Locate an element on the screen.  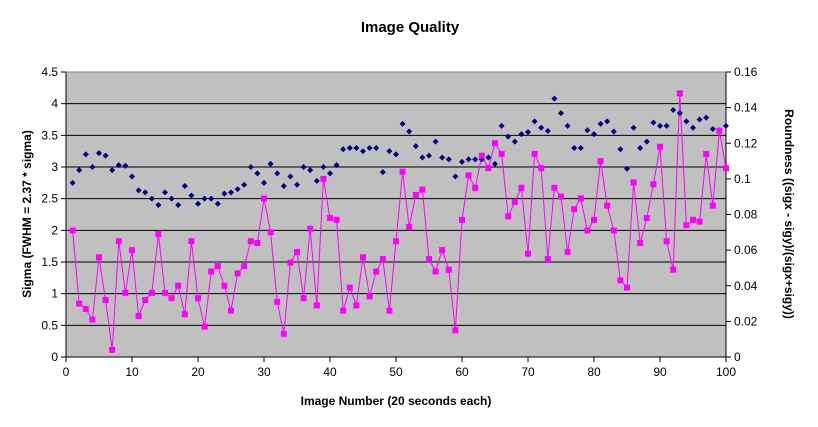
chart-title: Image Quality is located at coordinates (410, 27).